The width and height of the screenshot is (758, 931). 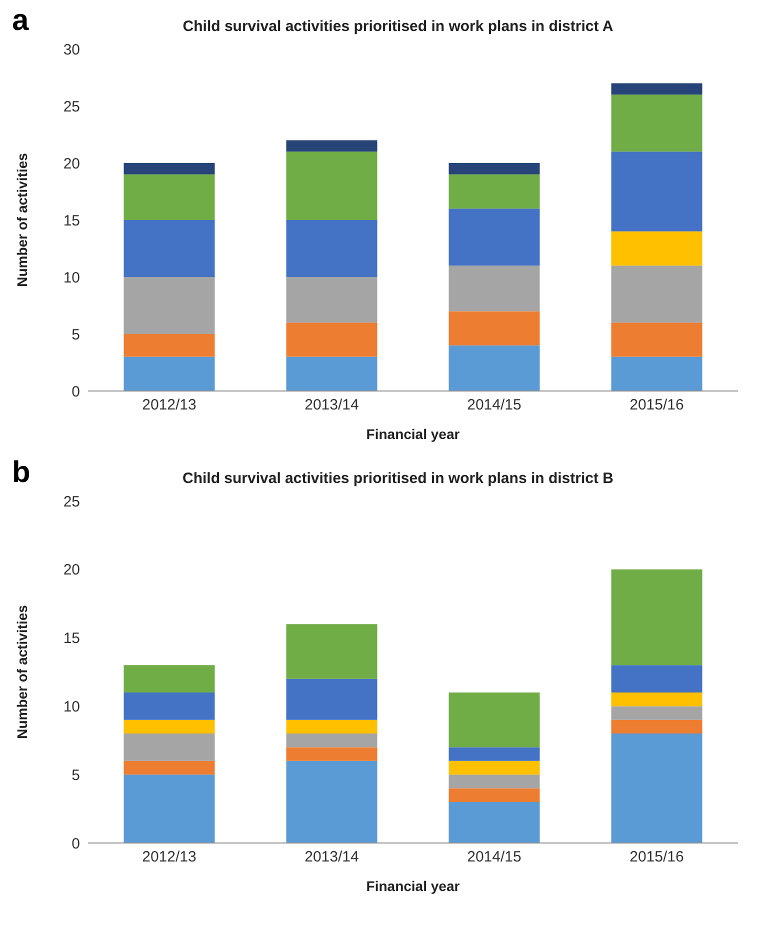 I want to click on text: b, so click(x=21, y=473).